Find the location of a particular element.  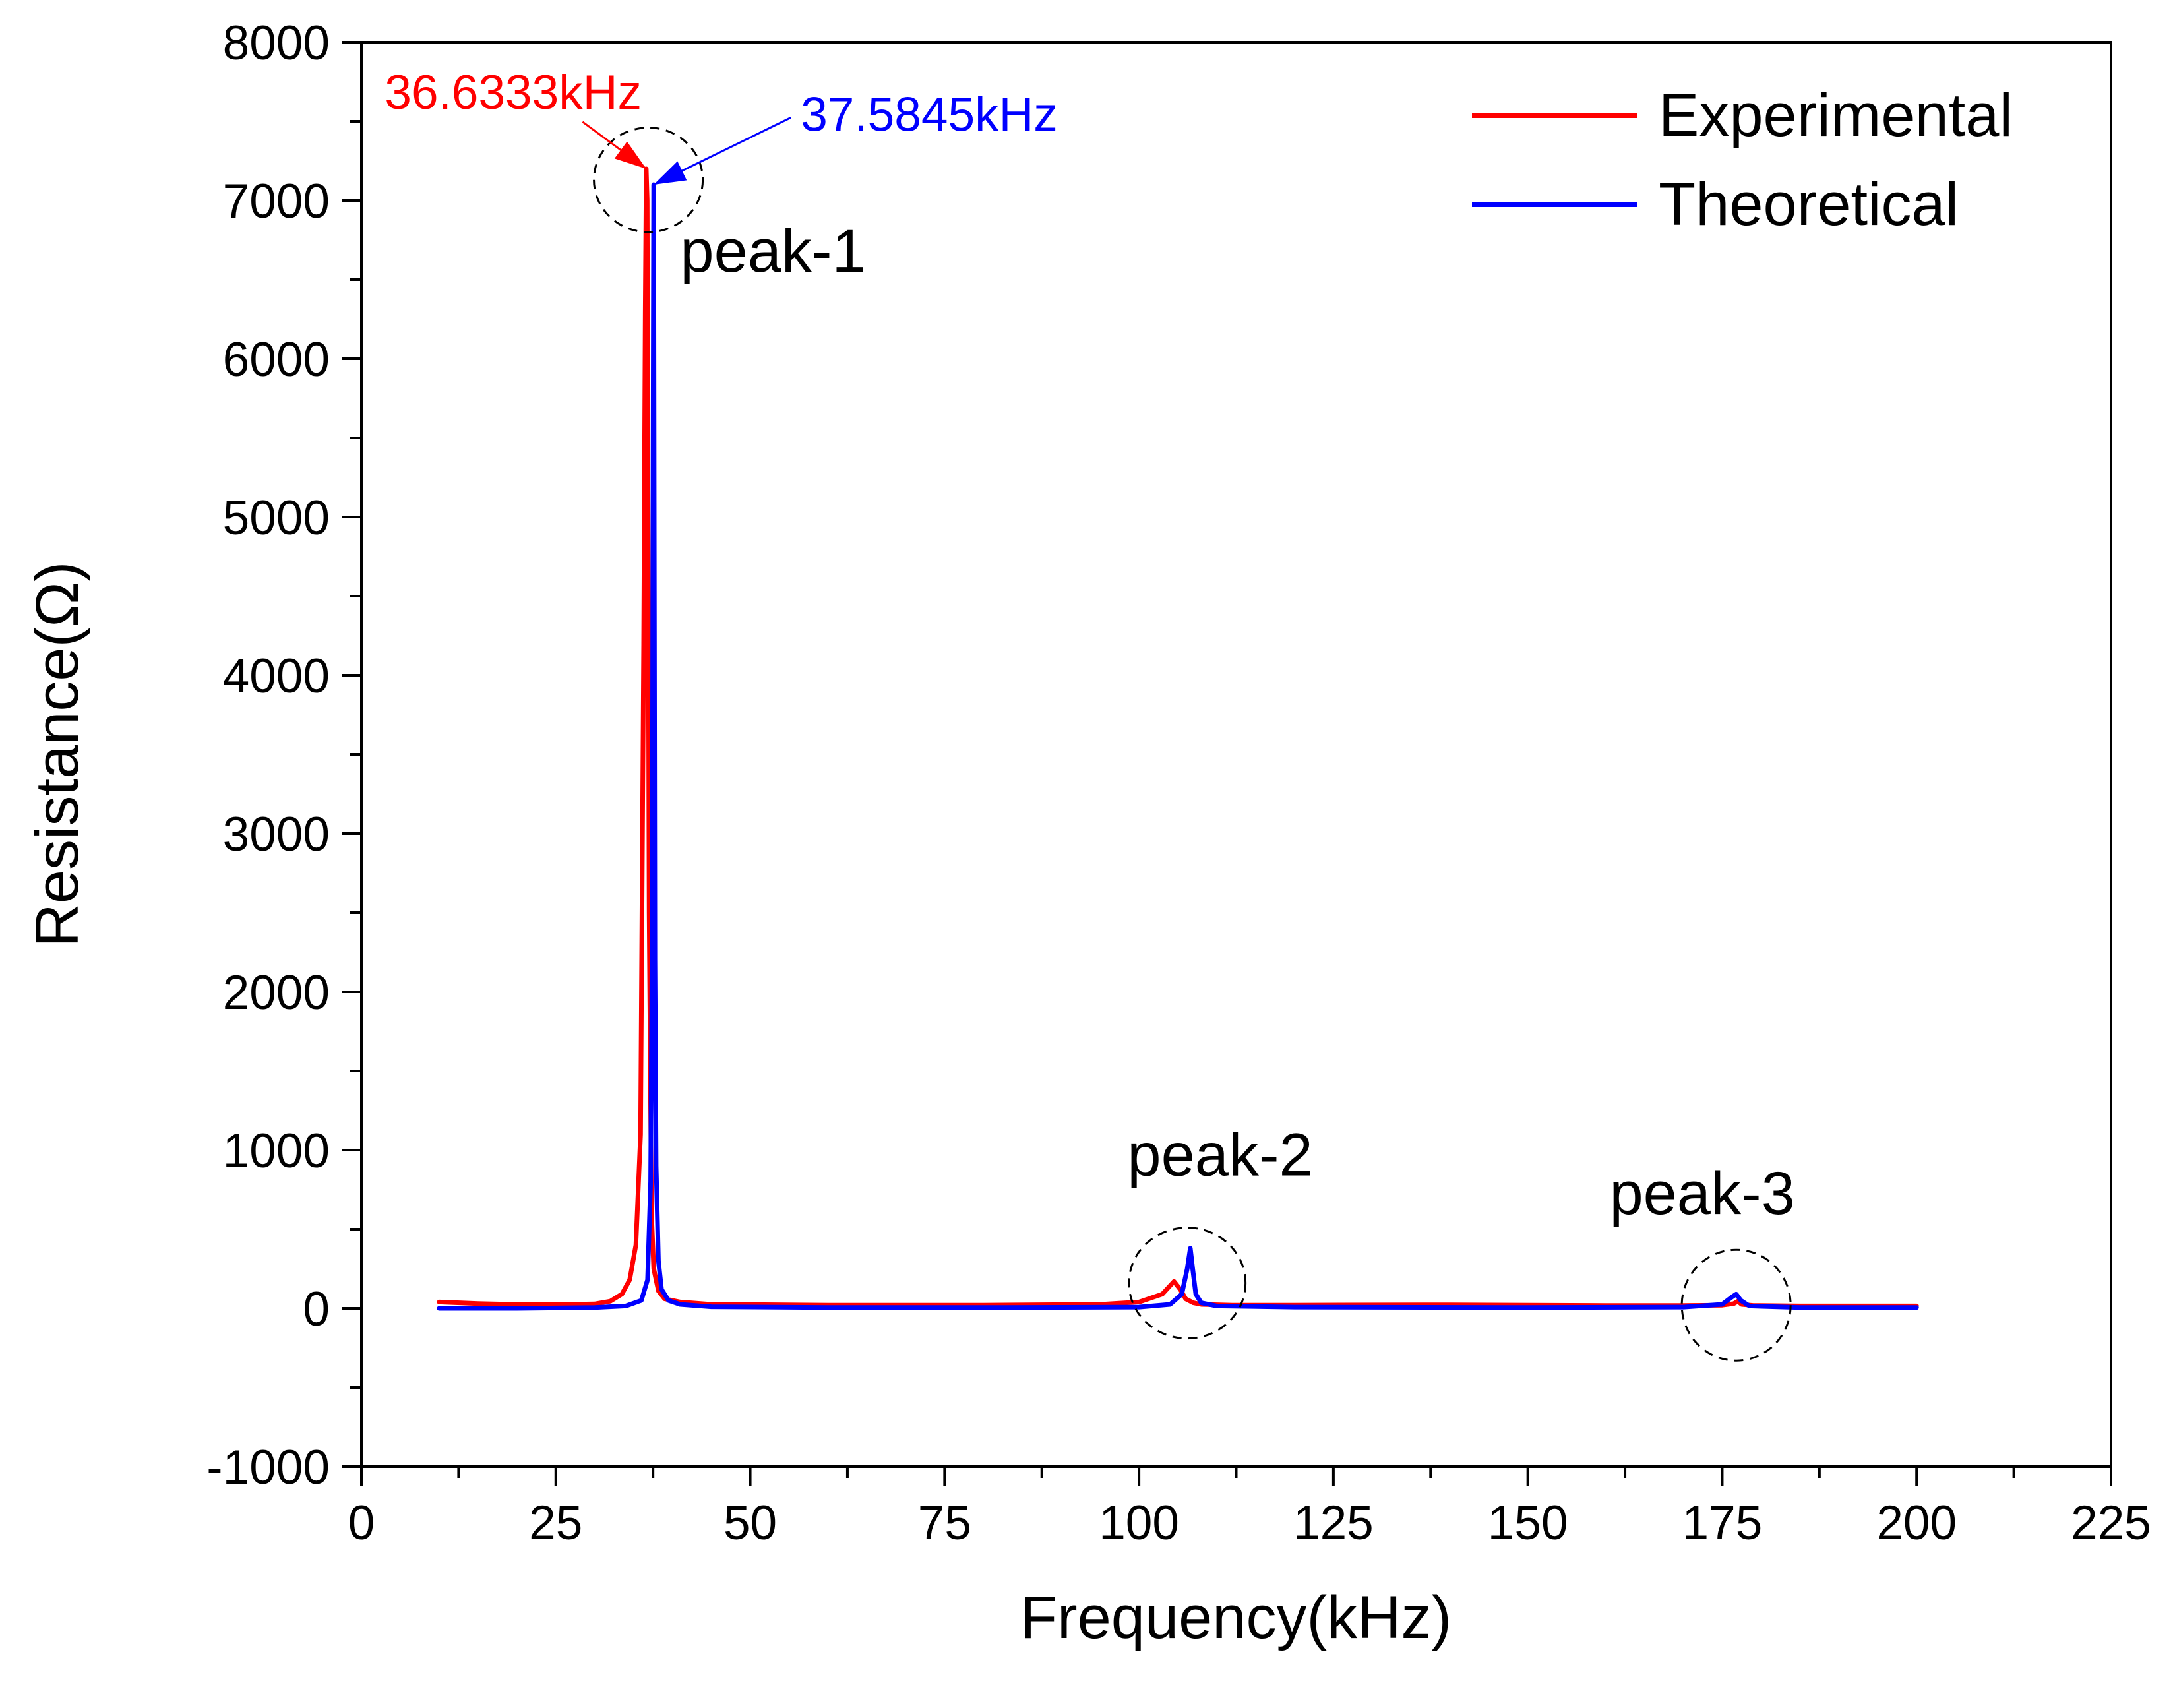

legend: Experimental Theoretical is located at coordinates (1742, 160).